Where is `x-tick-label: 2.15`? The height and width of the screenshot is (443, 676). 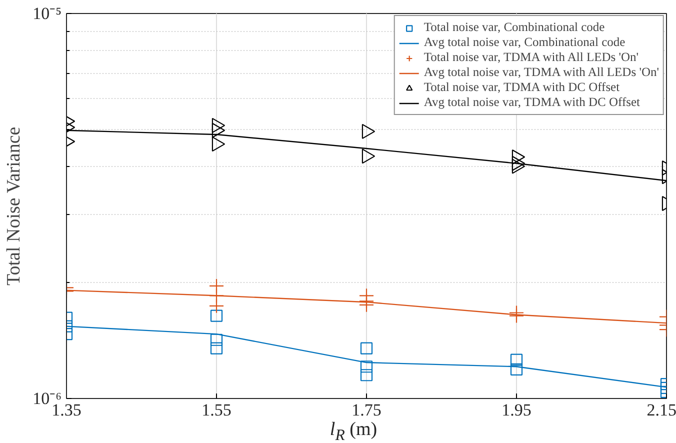
x-tick-label: 2.15 is located at coordinates (661, 410).